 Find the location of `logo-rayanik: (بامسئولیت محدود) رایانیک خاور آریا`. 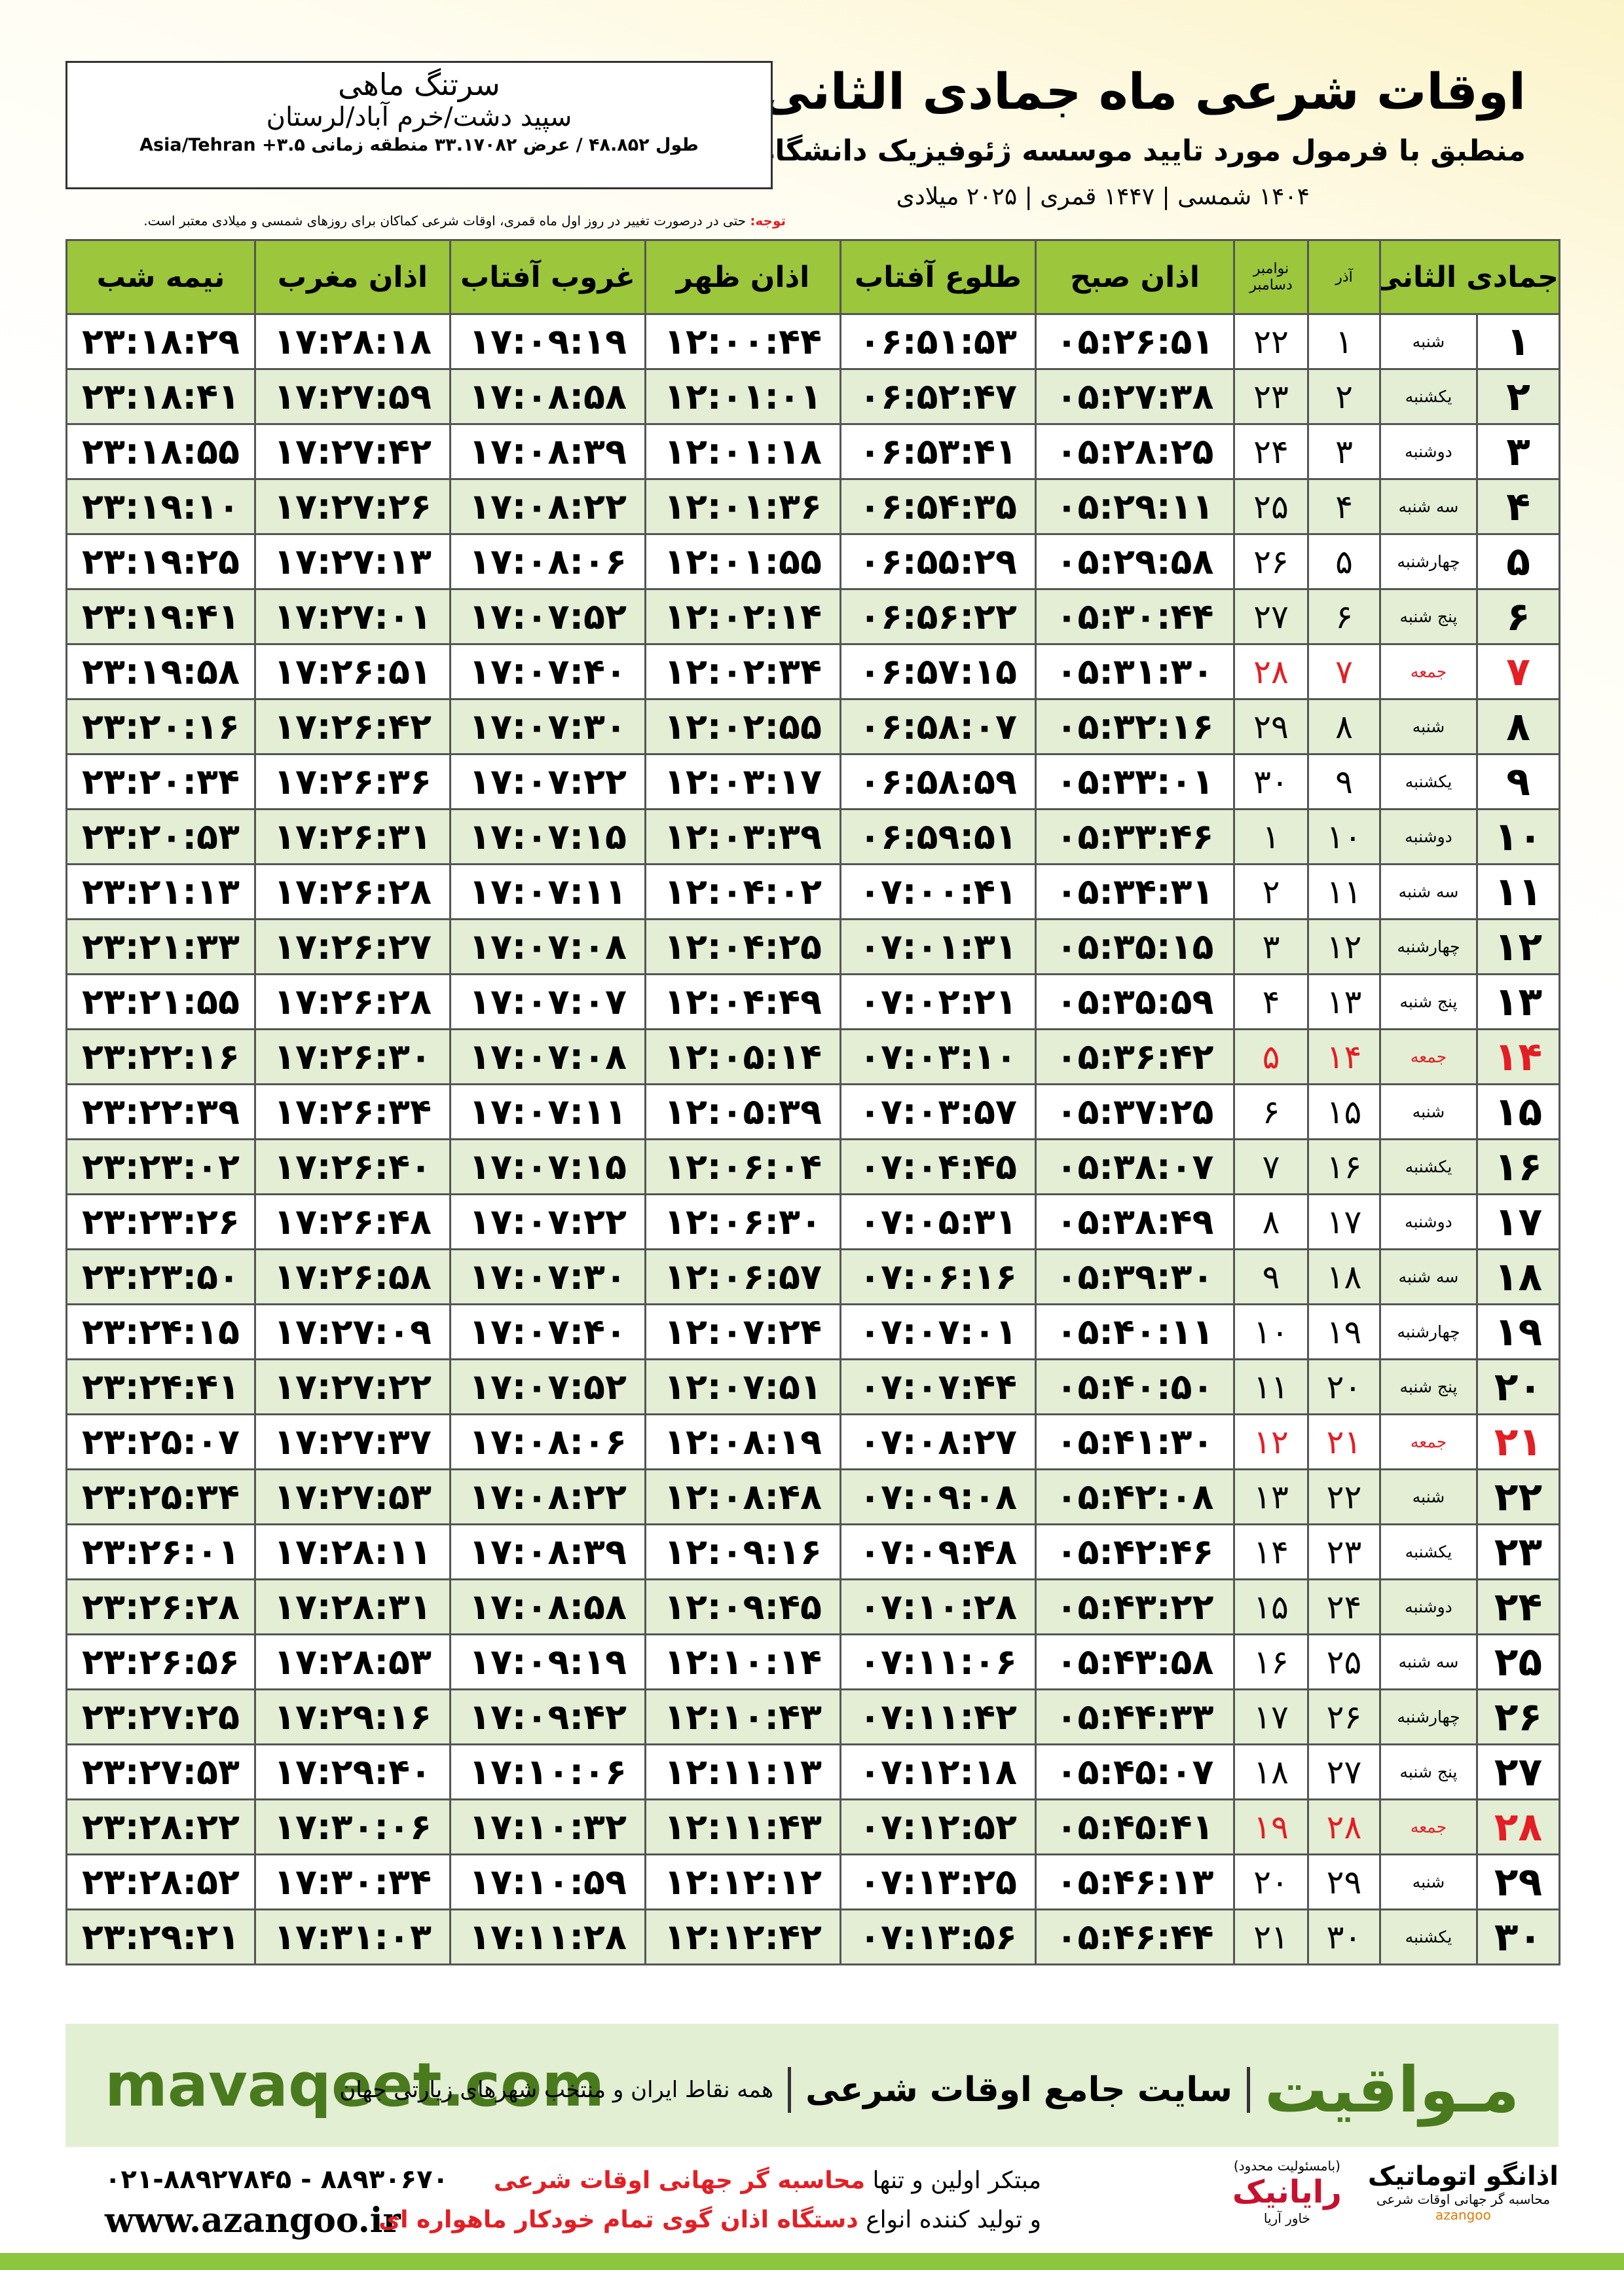

logo-rayanik: (بامسئولیت محدود) رایانیک خاور آریا is located at coordinates (1287, 2192).